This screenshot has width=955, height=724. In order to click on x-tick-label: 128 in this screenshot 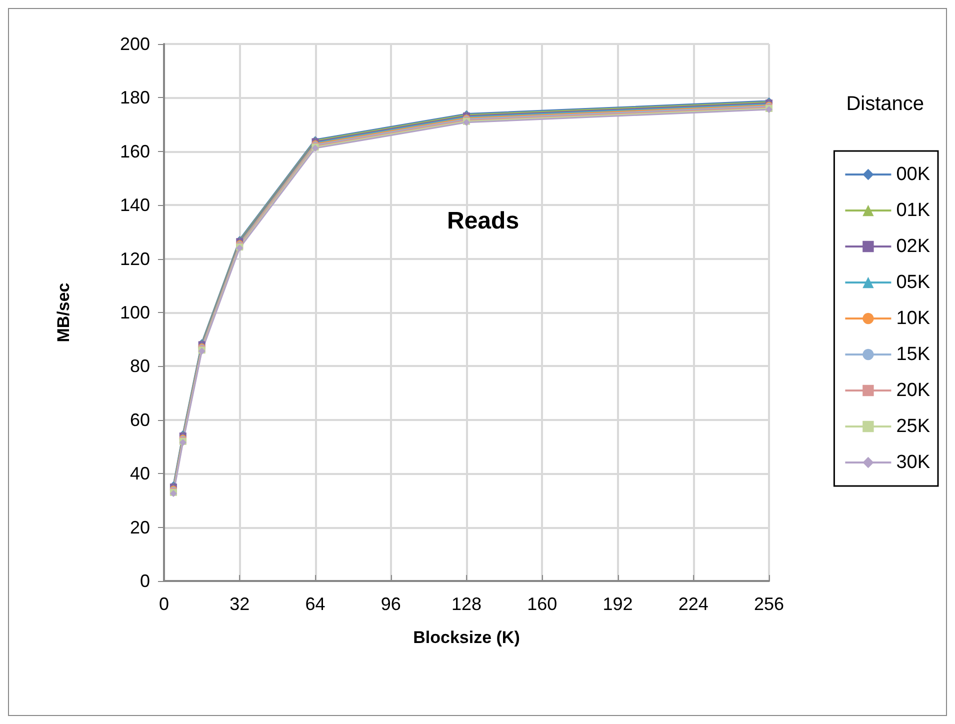, I will do `click(466, 604)`.